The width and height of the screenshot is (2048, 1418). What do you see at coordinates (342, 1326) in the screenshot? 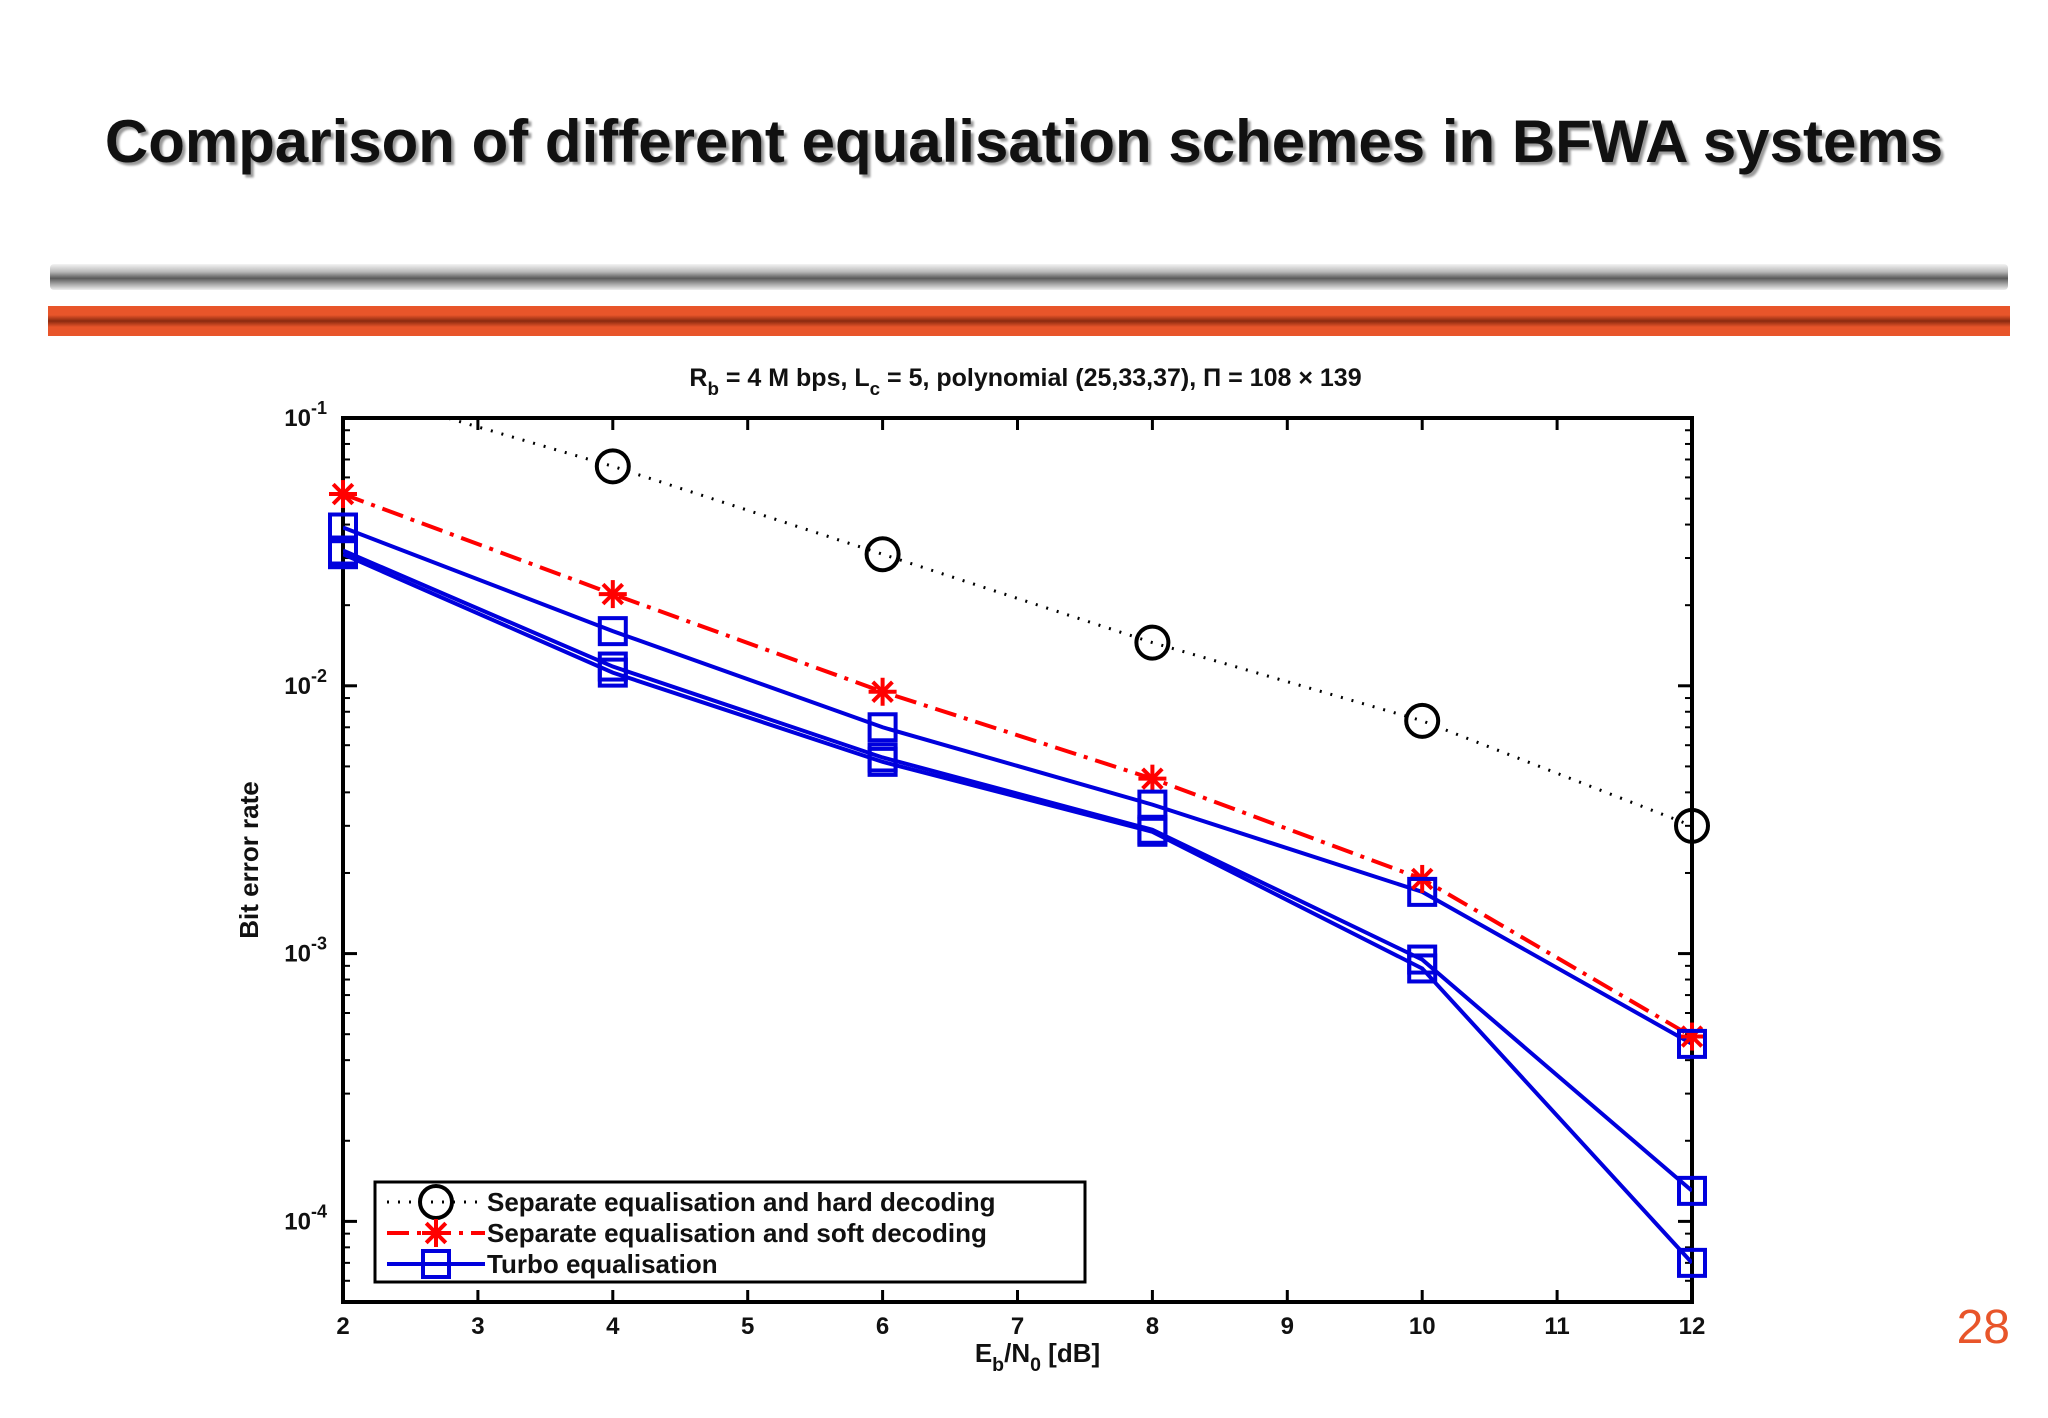
I see `x-tick-label: 2` at bounding box center [342, 1326].